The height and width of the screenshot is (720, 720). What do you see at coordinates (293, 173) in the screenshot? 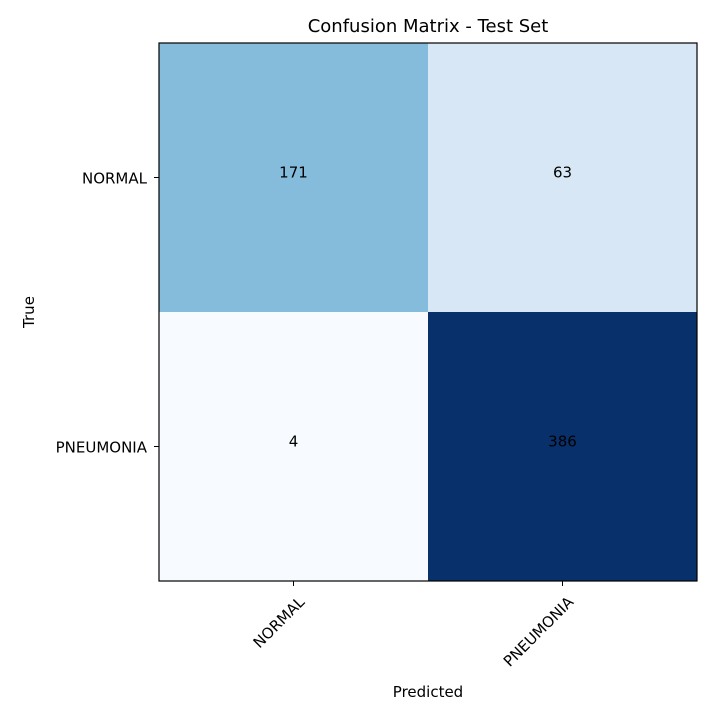
I see `cell-value-label: 171` at bounding box center [293, 173].